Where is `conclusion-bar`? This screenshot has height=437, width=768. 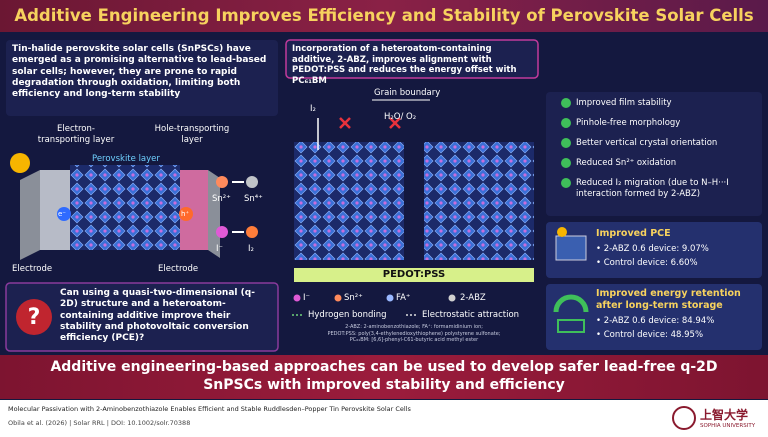 conclusion-bar is located at coordinates (384, 377).